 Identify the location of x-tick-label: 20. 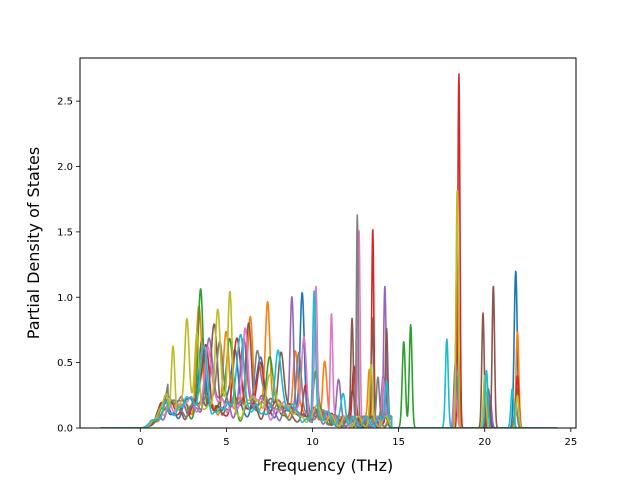
(484, 442).